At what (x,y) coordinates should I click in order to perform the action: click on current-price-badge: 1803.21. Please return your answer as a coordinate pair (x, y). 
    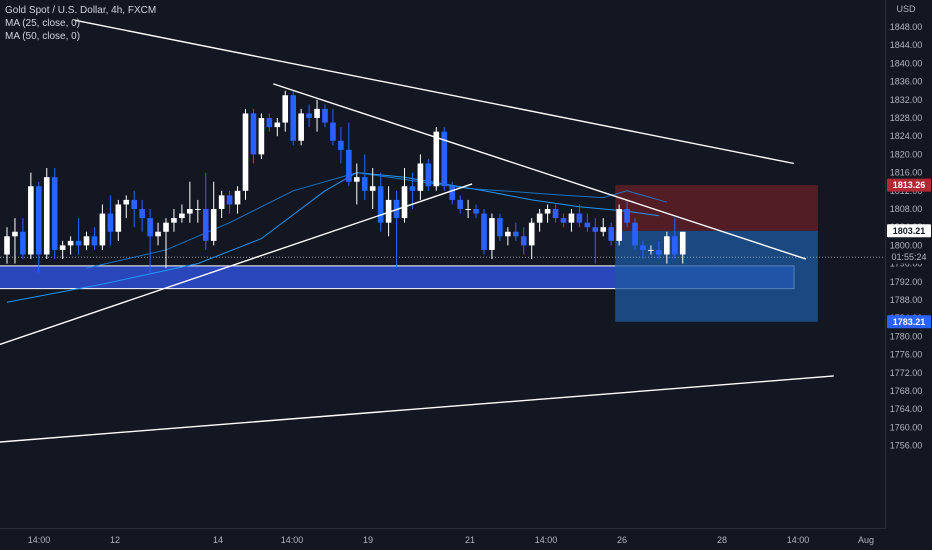
    Looking at the image, I should click on (909, 231).